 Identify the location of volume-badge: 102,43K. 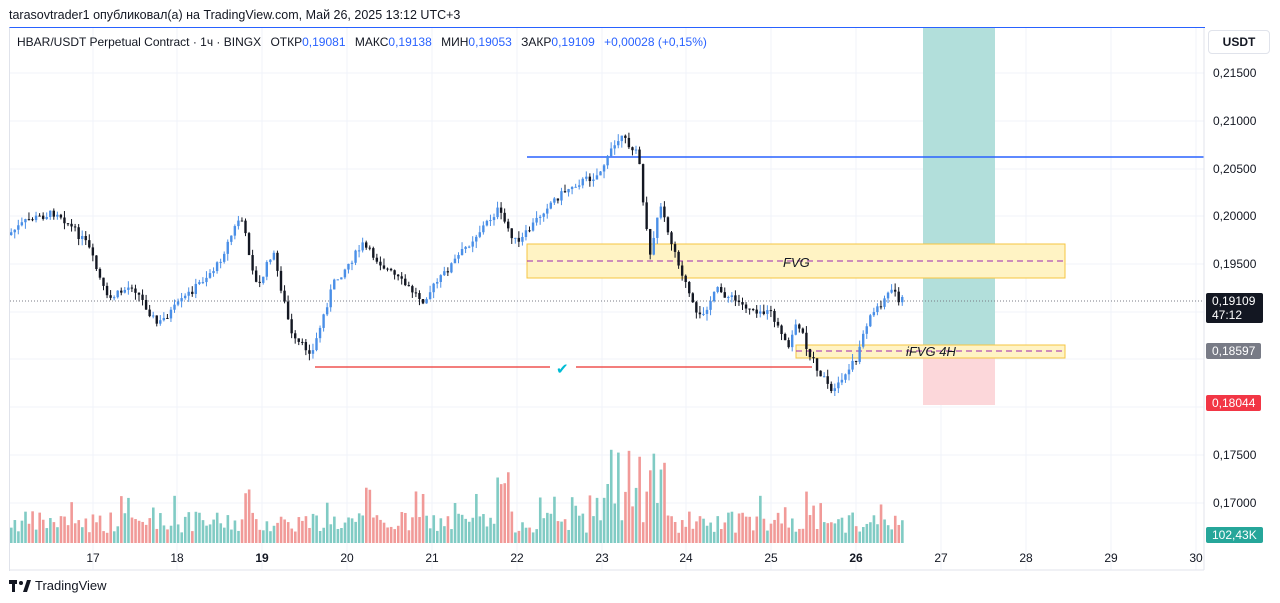
(1234, 535).